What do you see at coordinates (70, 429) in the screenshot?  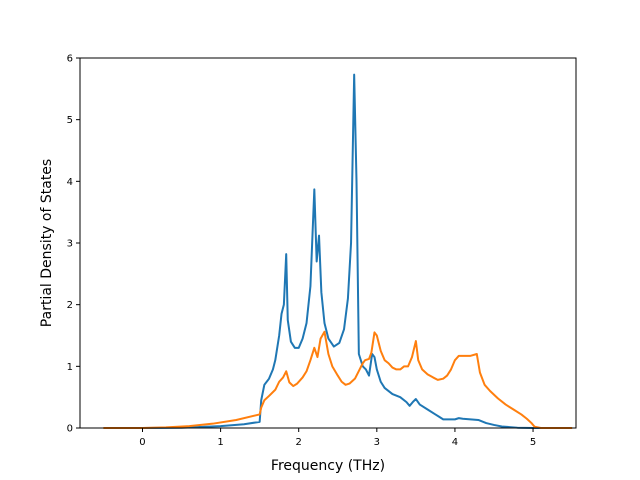 I see `y-tick-label: 0` at bounding box center [70, 429].